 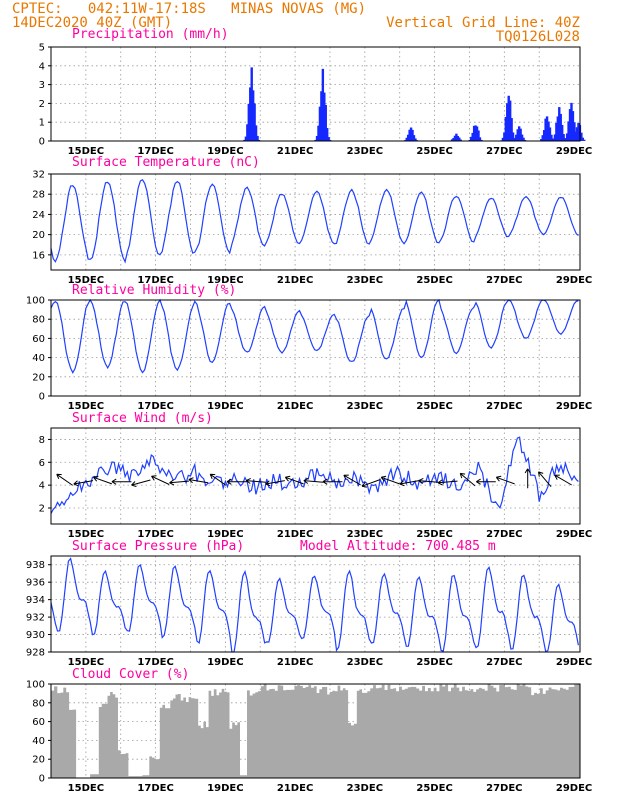 I want to click on y-tick-label: 28, so click(x=38, y=195).